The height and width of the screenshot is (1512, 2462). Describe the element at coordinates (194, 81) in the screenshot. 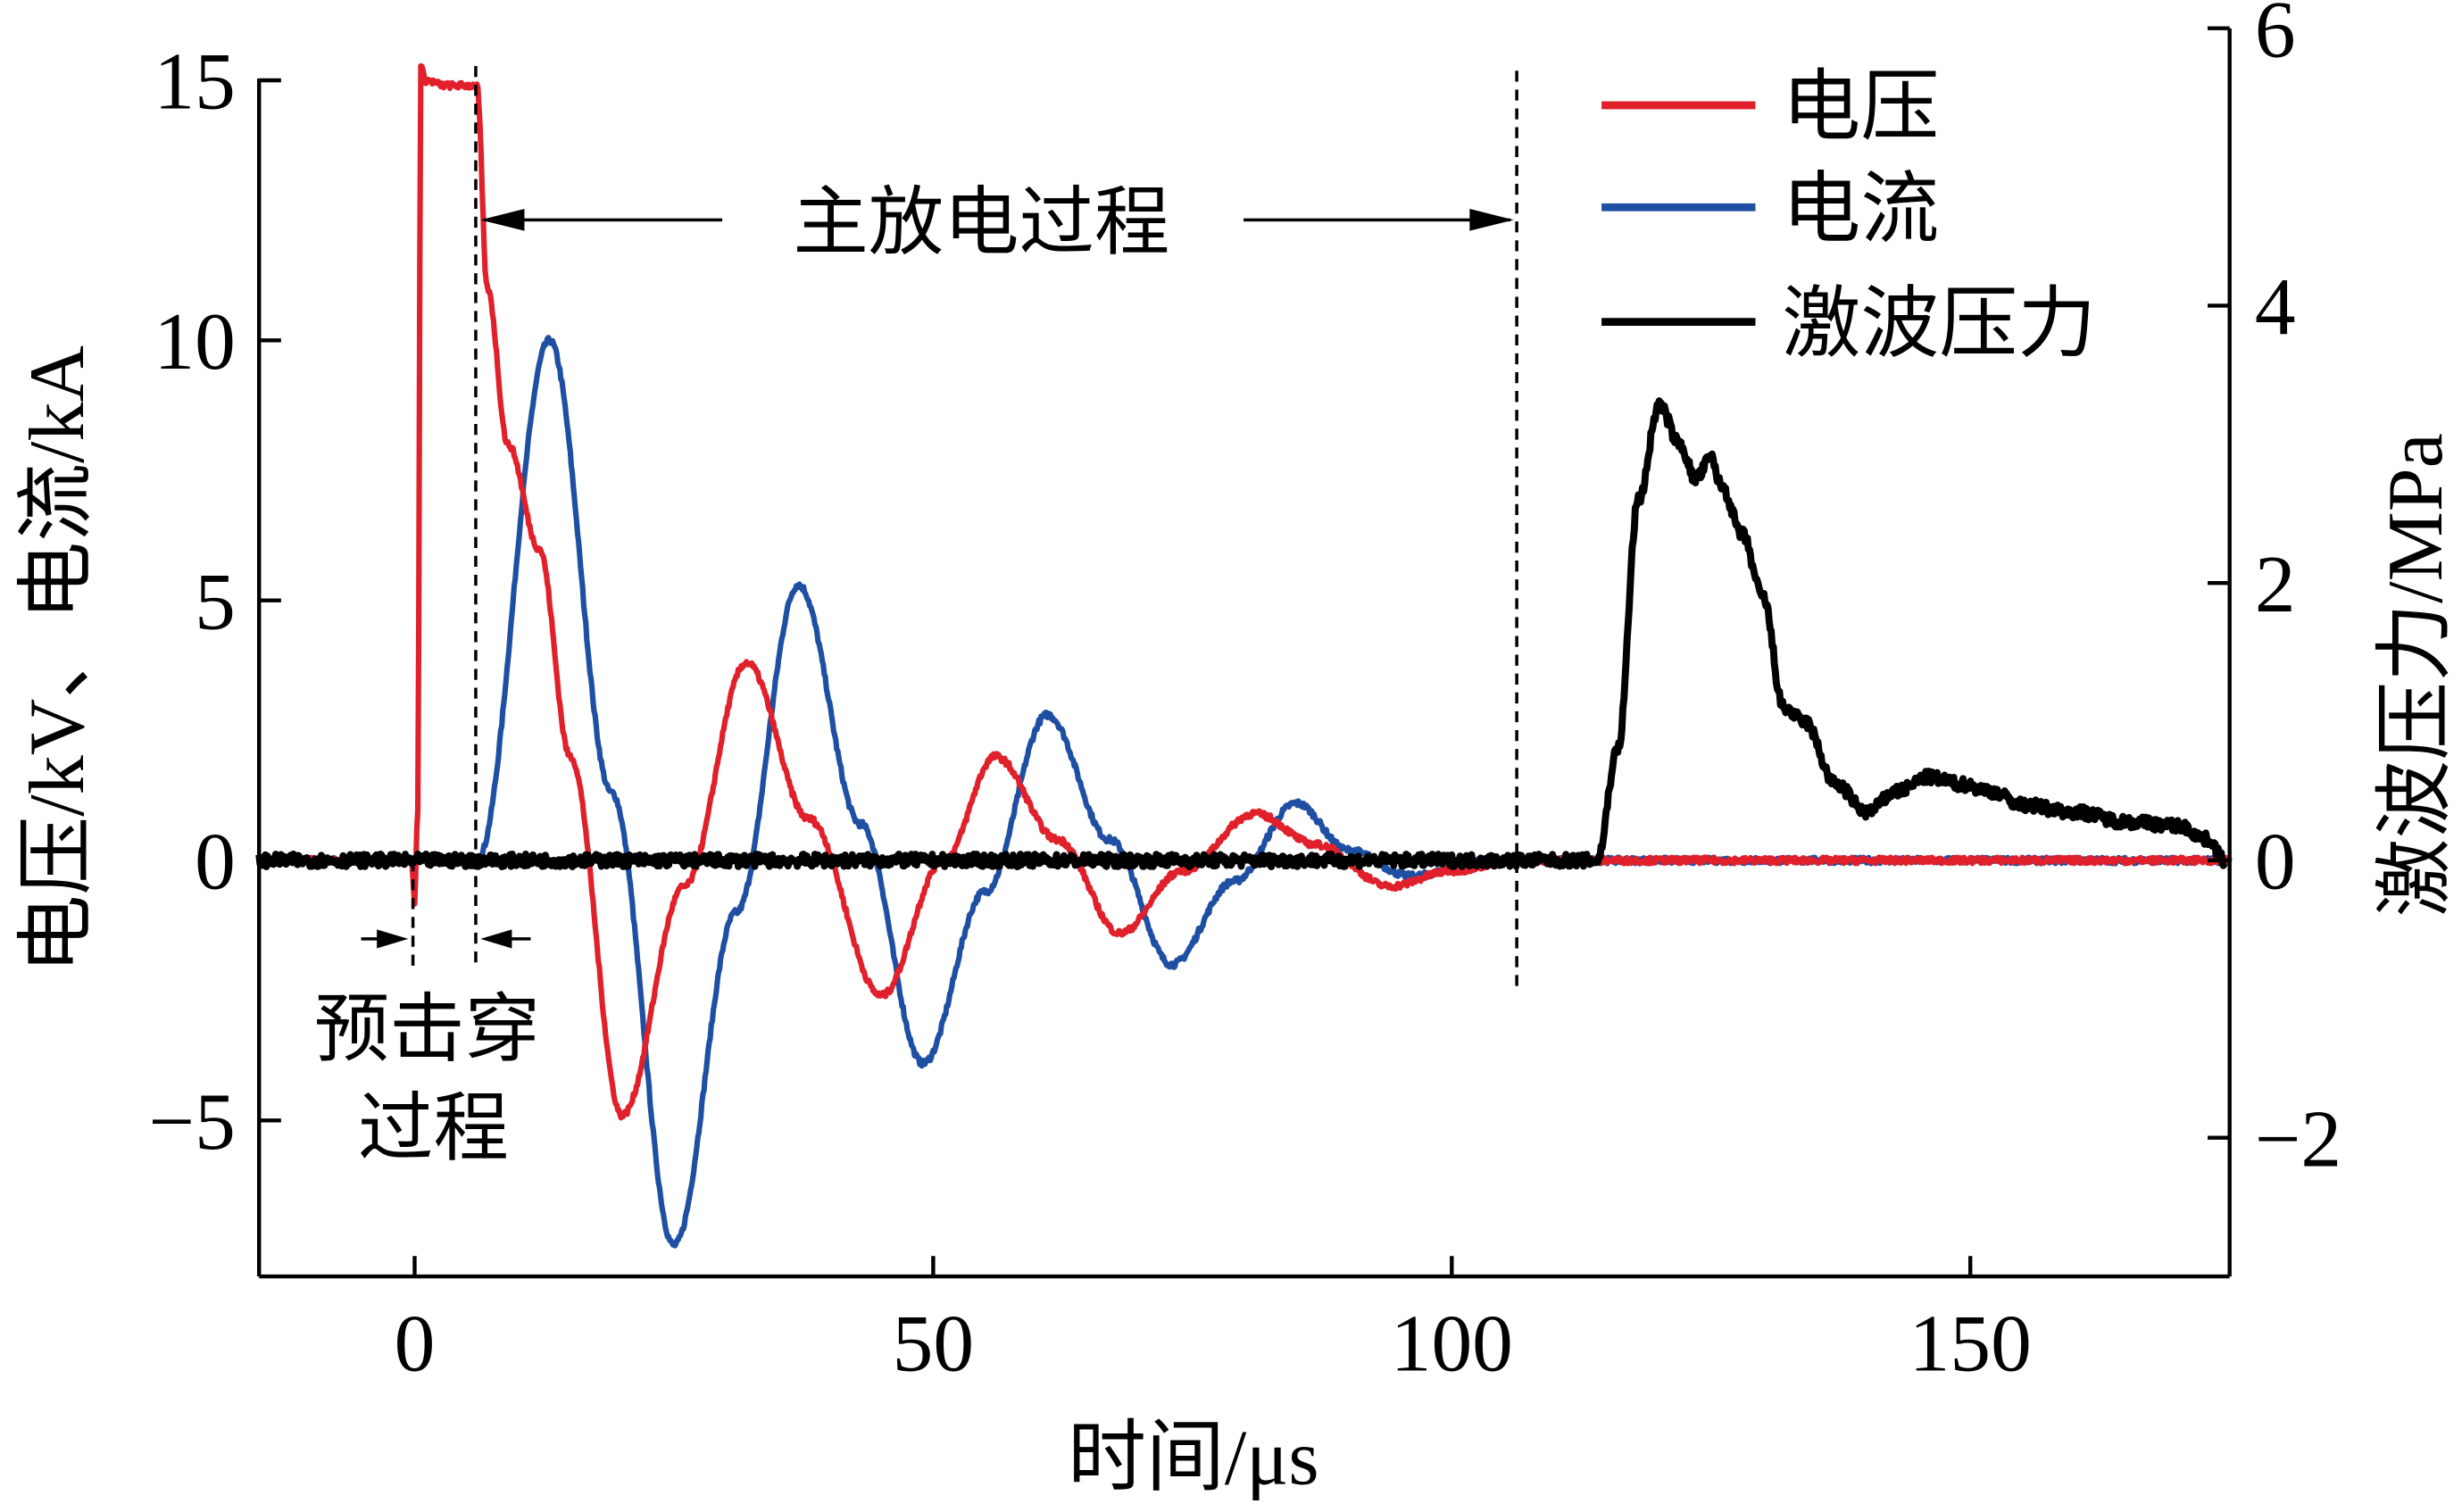

I see `y-left-tick-label: 15` at that location.